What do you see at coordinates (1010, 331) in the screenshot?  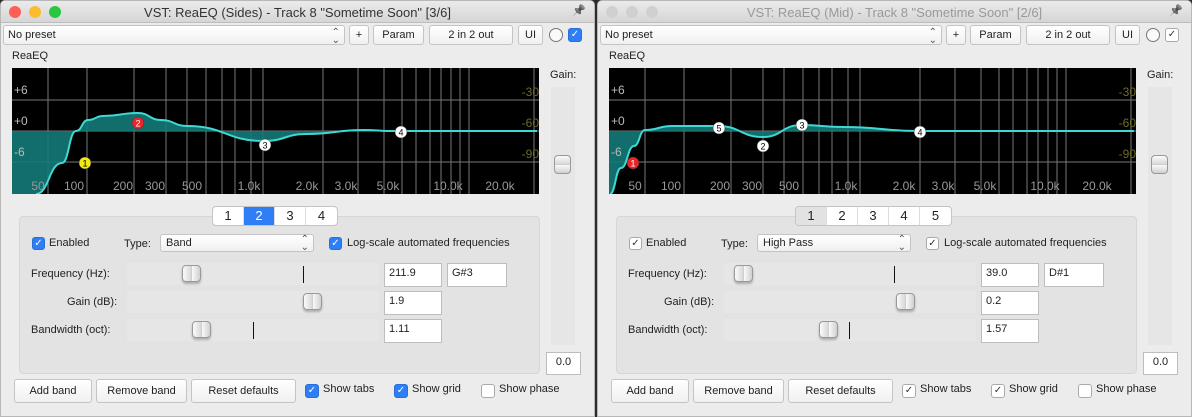 I see `bandwidth-value-input: 1.57` at bounding box center [1010, 331].